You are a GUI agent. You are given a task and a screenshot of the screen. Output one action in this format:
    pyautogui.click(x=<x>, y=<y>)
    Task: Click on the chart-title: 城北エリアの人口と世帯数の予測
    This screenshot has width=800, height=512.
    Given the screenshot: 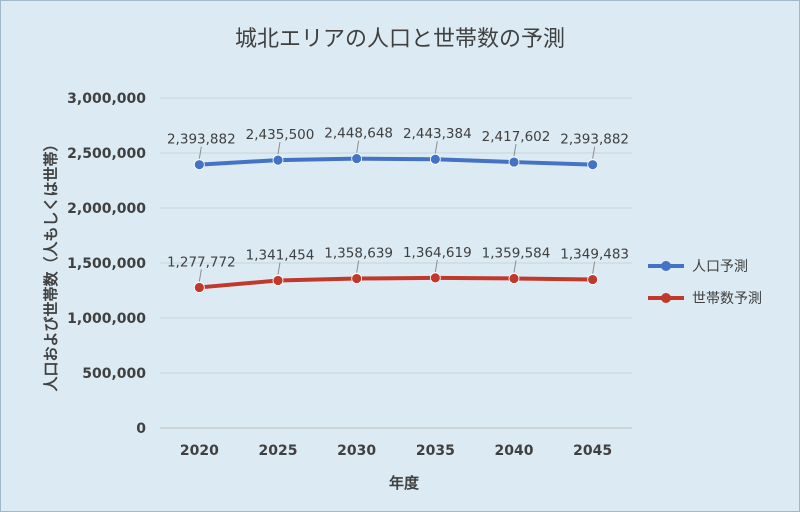 What is the action you would take?
    pyautogui.click(x=400, y=39)
    